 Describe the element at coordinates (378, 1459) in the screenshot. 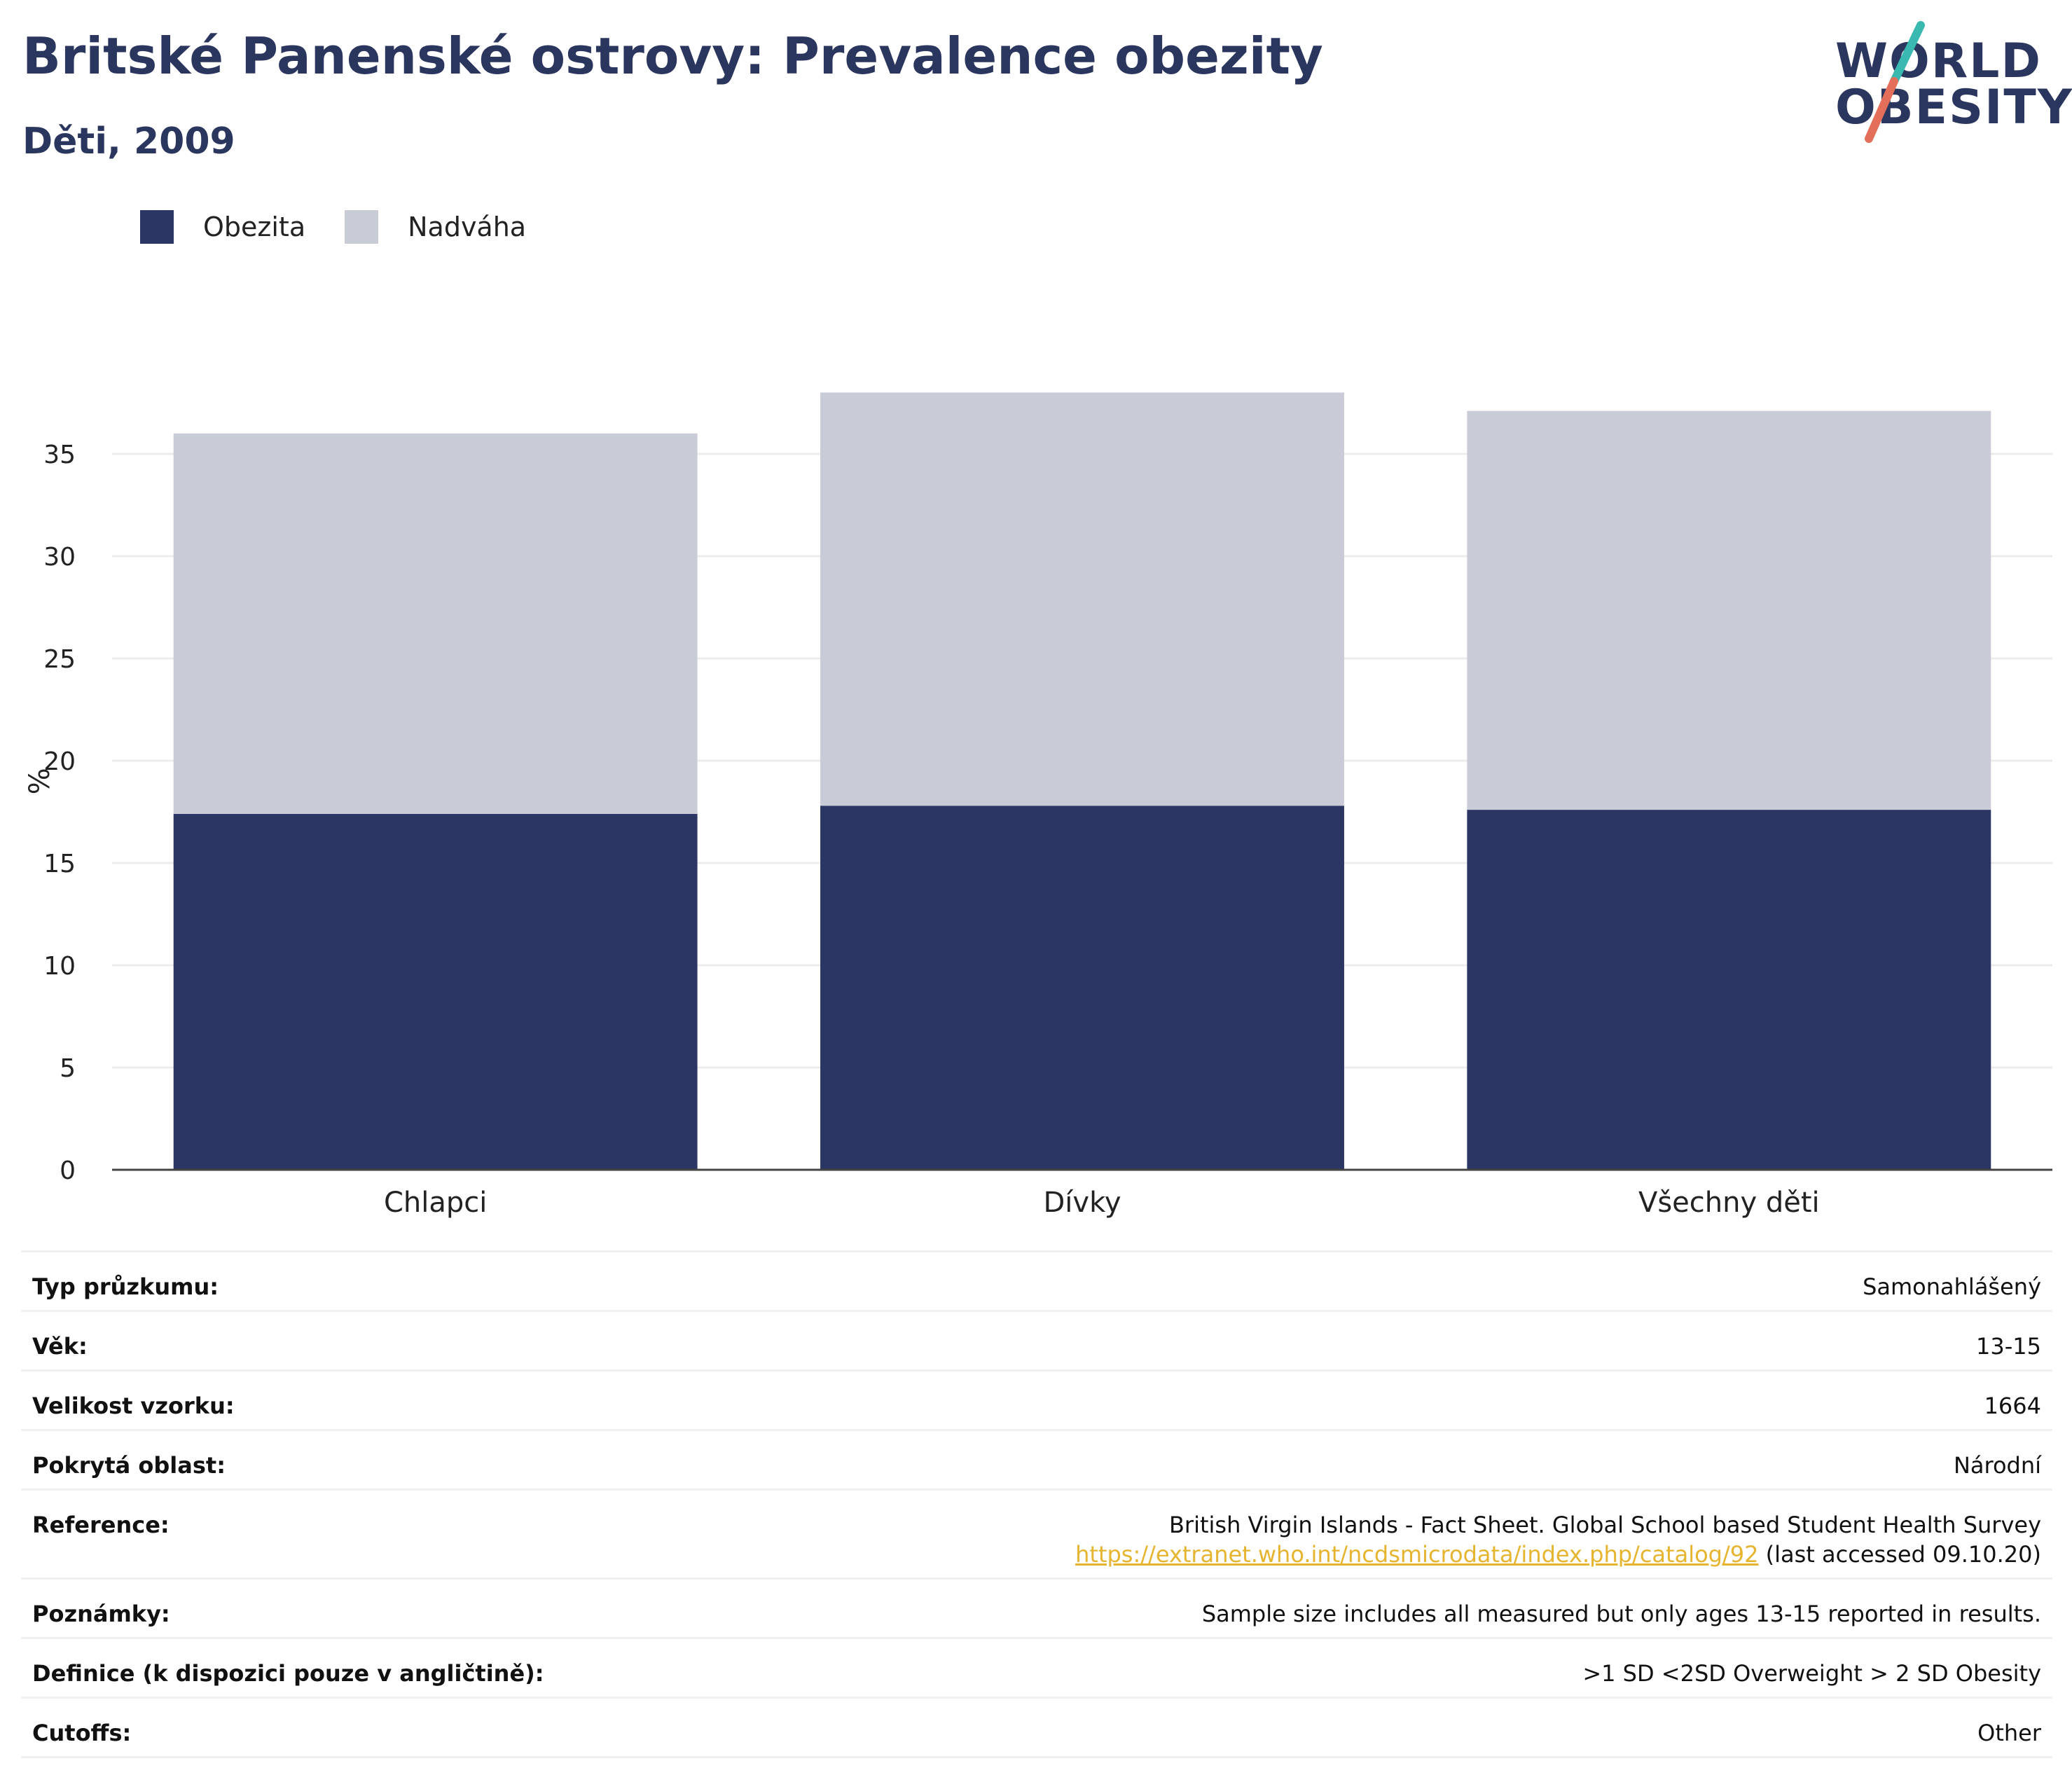

I see `info-label: Pokrytá oblast:` at that location.